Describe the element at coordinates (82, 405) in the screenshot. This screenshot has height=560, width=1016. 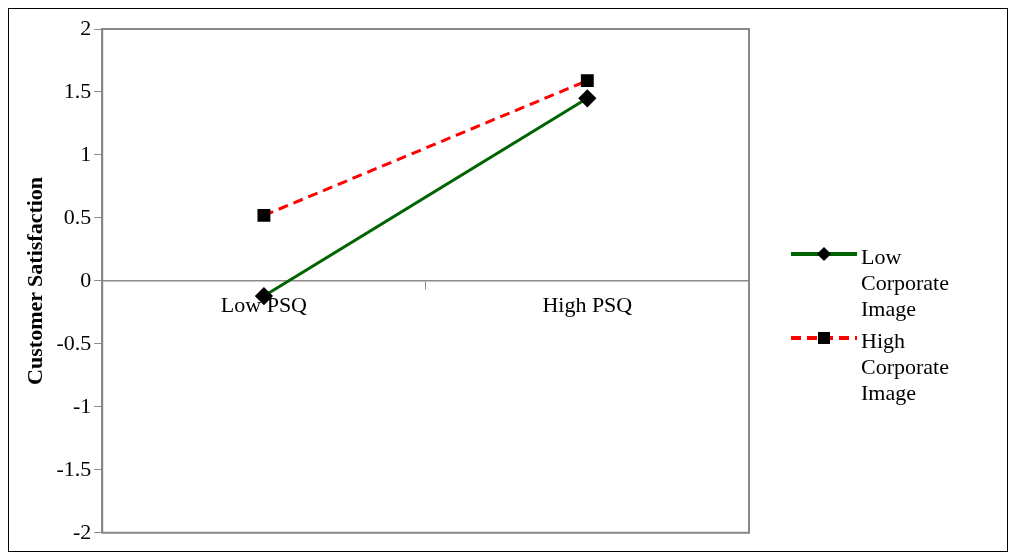
I see `y-tick-label: -1` at that location.